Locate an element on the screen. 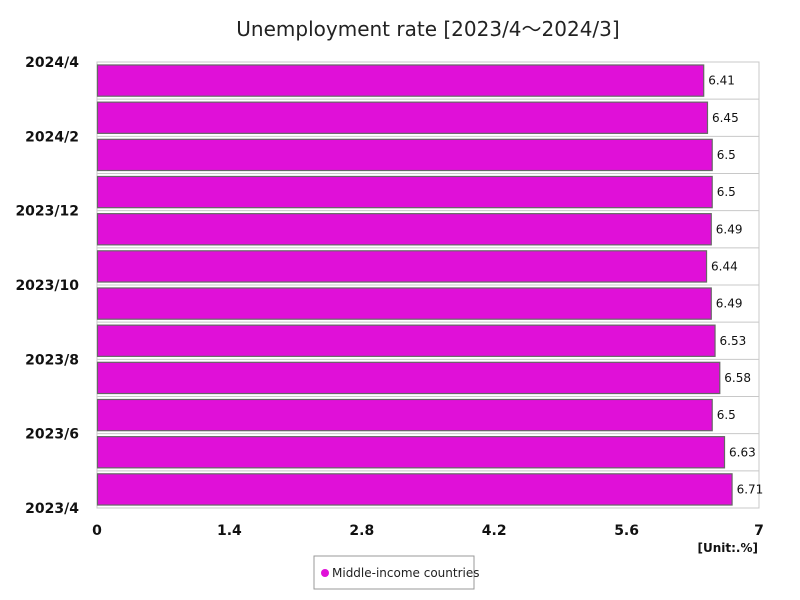 This screenshot has width=800, height=600. unit-label: [Unit:.%] is located at coordinates (728, 548).